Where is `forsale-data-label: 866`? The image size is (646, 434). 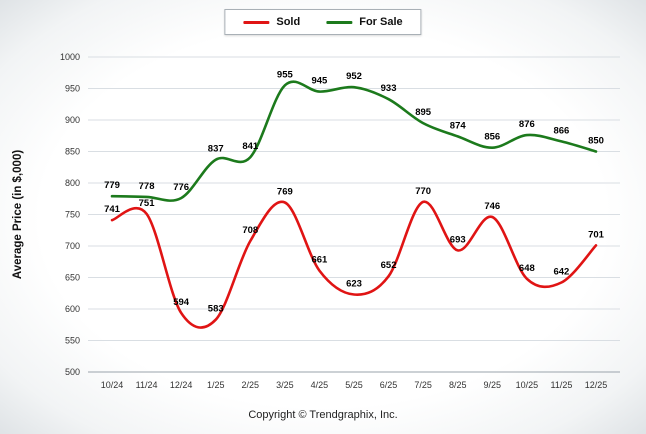 forsale-data-label: 866 is located at coordinates (561, 130).